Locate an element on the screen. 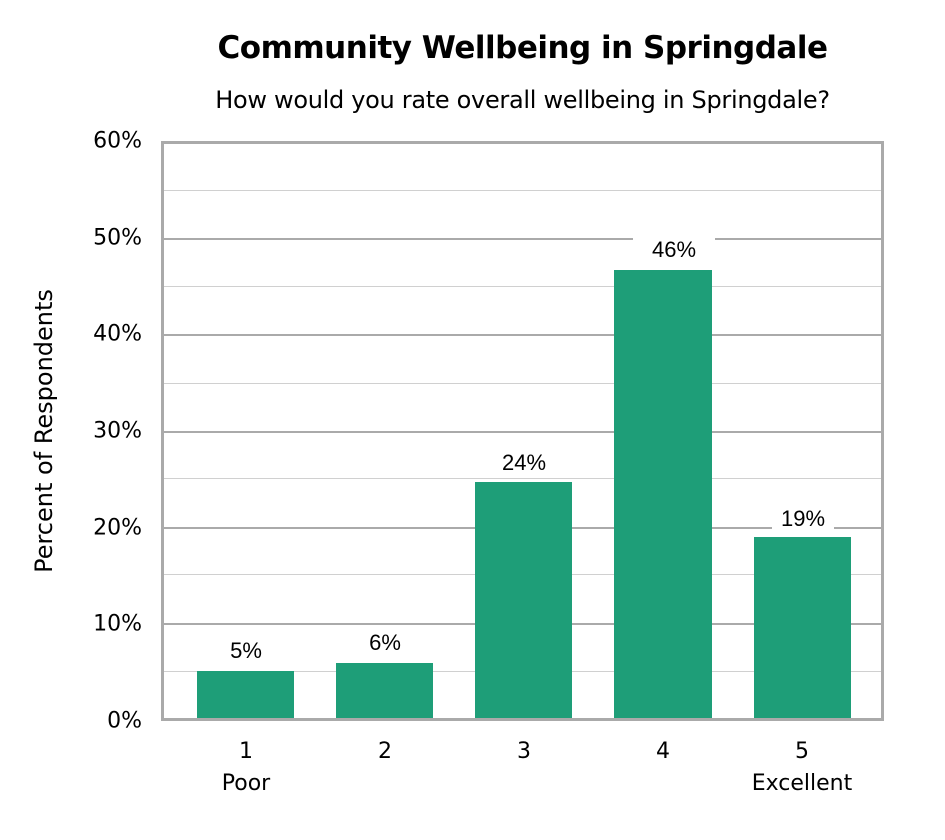 The height and width of the screenshot is (840, 945). x-category-2: 2 is located at coordinates (385, 752).